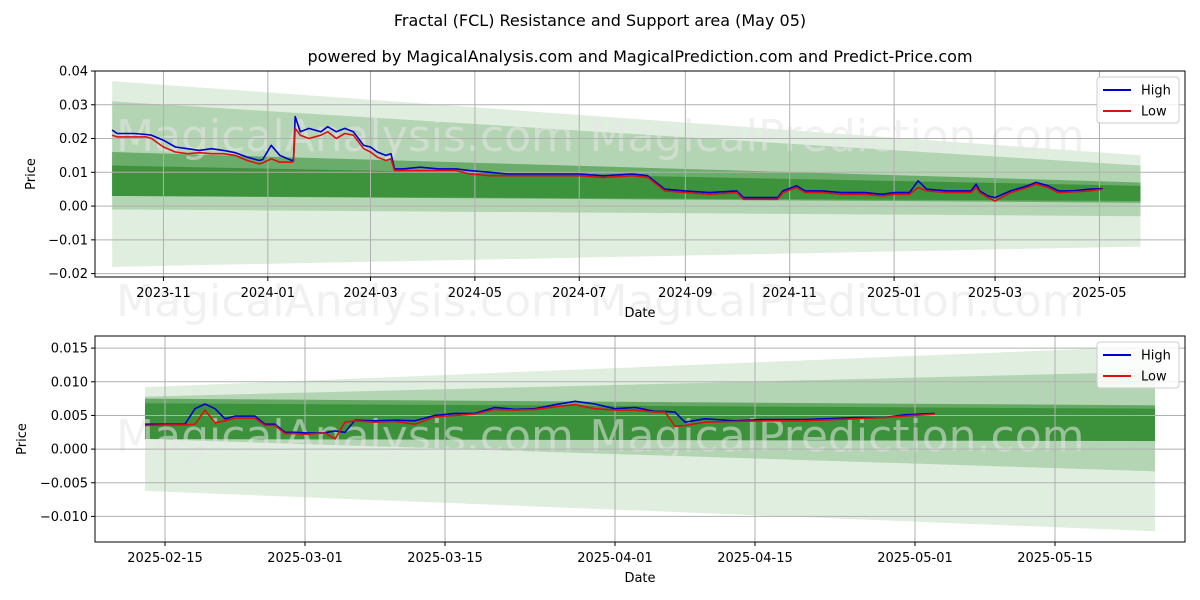  Describe the element at coordinates (1099, 293) in the screenshot. I see `x-tick-label: 2025-05` at that location.